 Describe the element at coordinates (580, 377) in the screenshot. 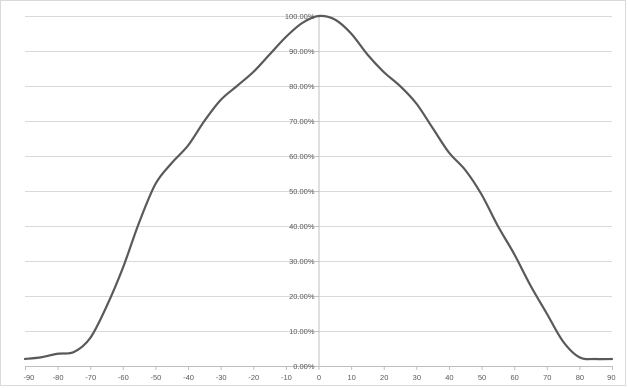

I see `x-tick-label-17: 80` at that location.